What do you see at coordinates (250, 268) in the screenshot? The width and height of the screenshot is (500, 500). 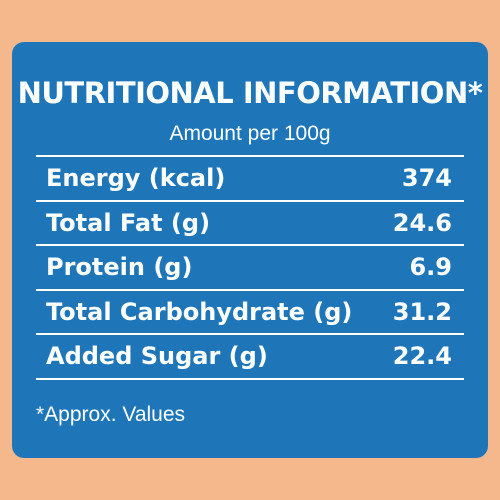 I see `table-row-protein: Protein (g) 6.9` at bounding box center [250, 268].